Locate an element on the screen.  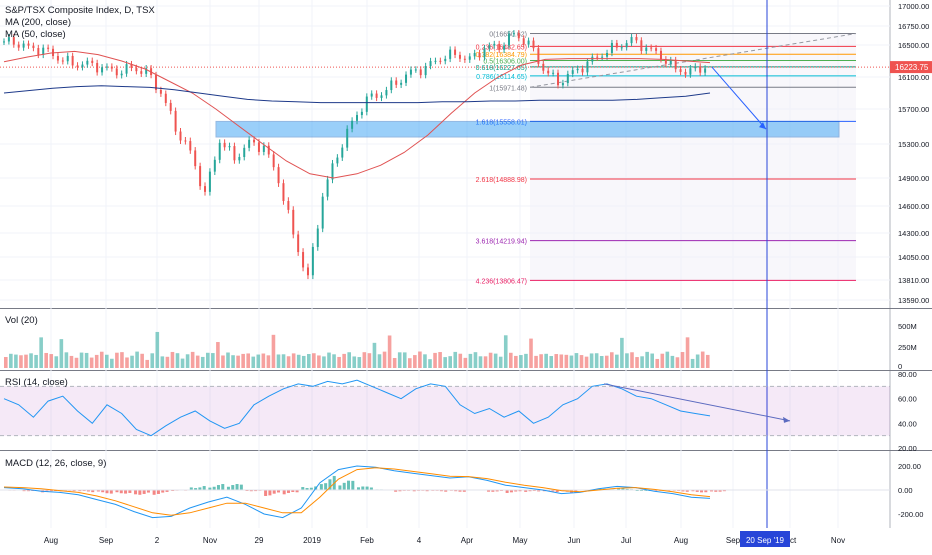
price-tick-label: 14900.00 is located at coordinates (913, 178).